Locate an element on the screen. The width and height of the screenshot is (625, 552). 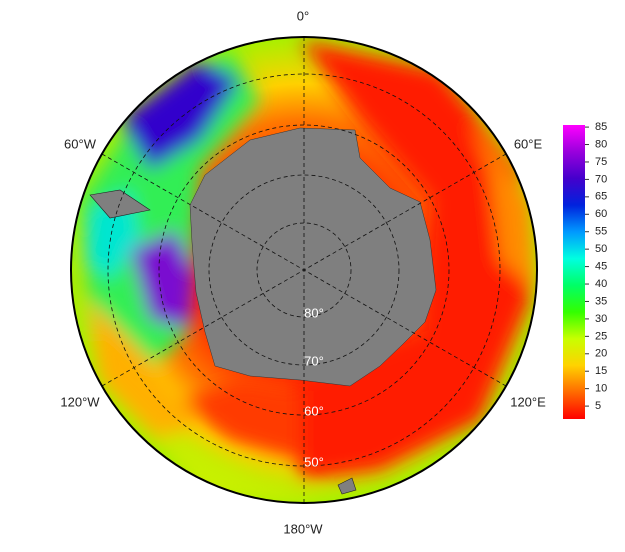
colorbar-tick-label: 75 is located at coordinates (601, 162).